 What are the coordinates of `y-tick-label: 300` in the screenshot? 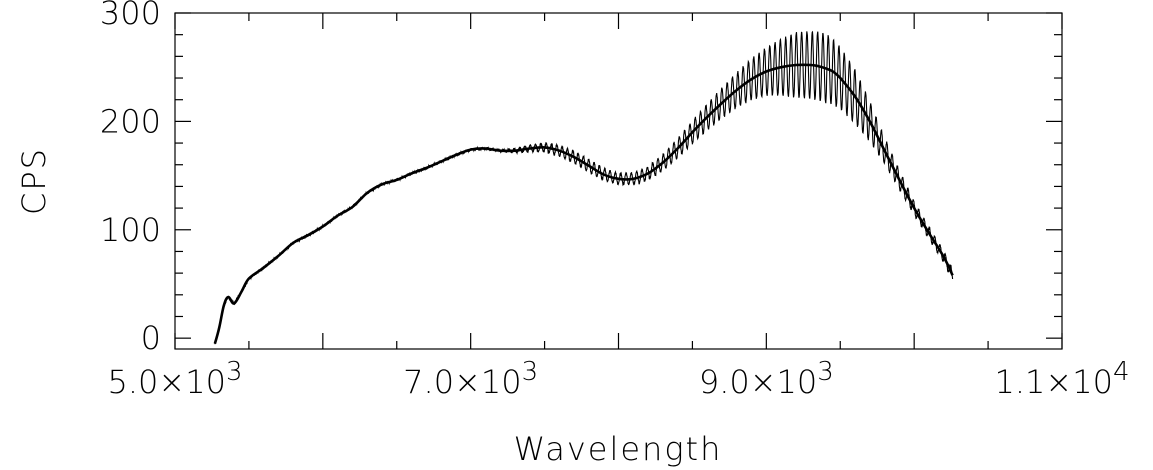 It's located at (130, 16).